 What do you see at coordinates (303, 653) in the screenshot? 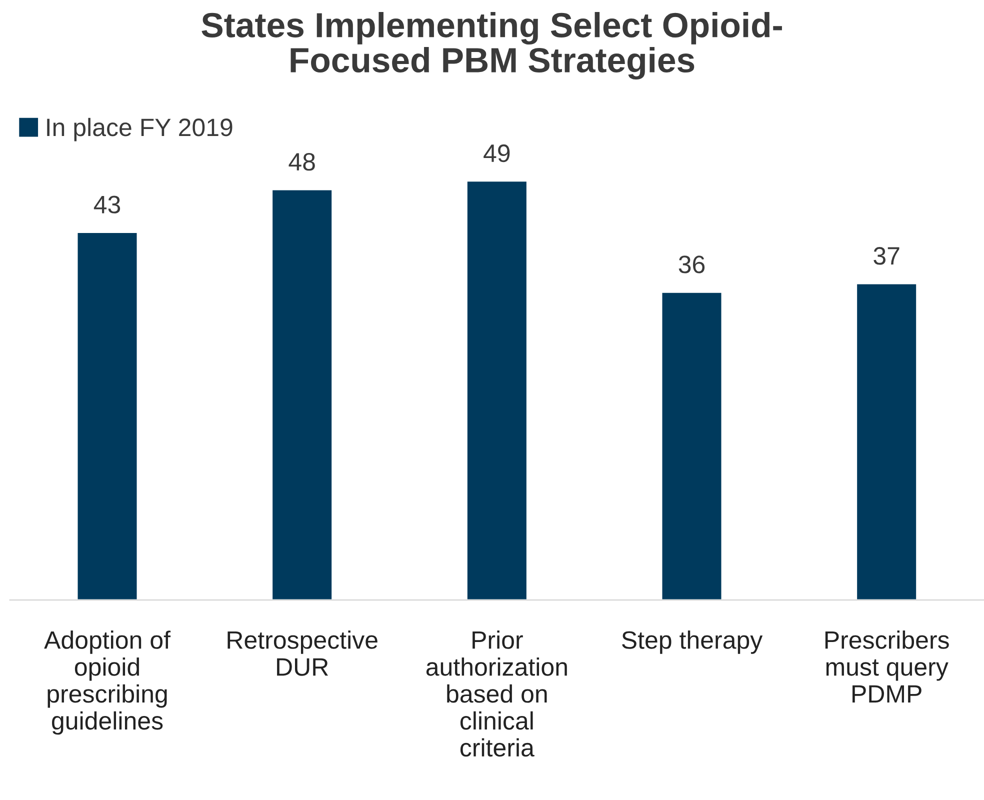
I see `x-tick-label: Retrospective DUR` at bounding box center [303, 653].